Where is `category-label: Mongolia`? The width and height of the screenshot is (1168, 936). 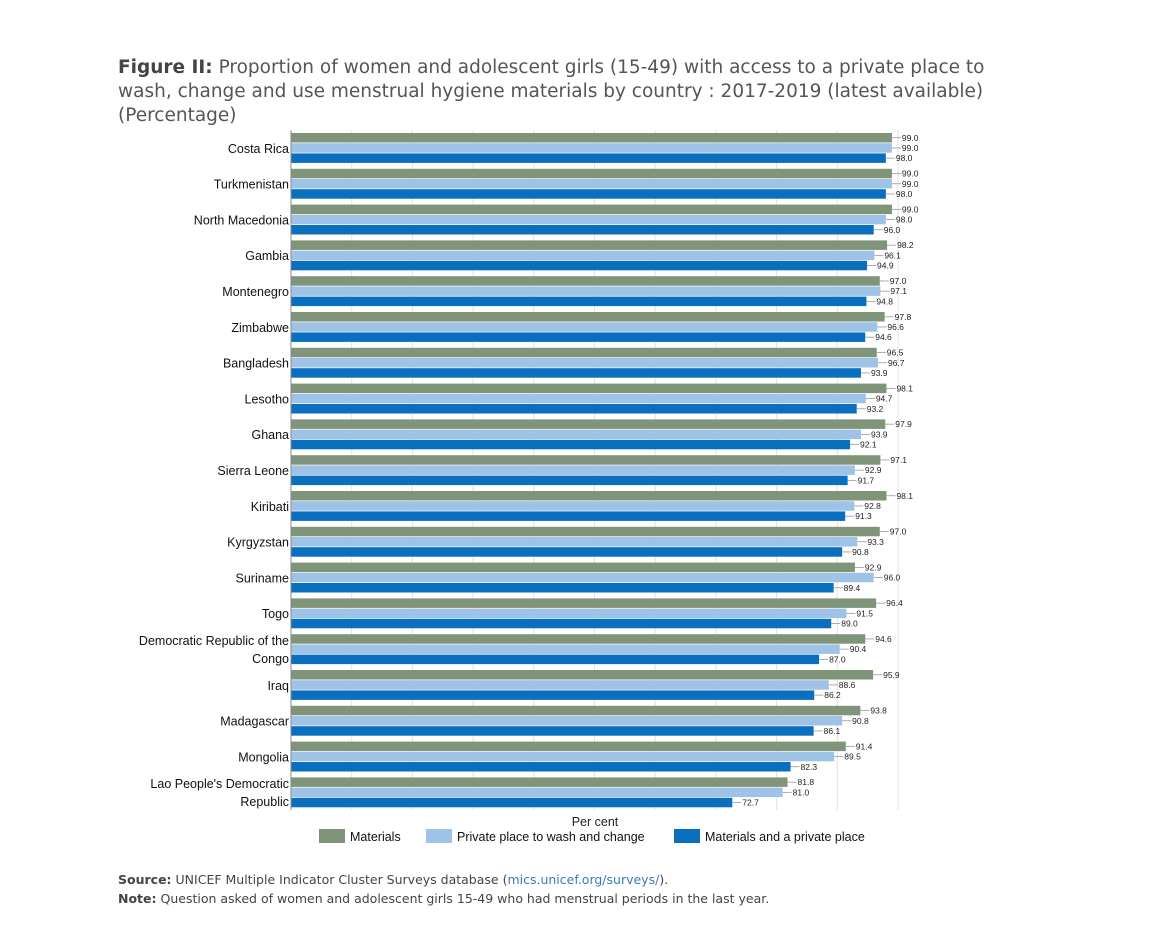
category-label: Mongolia is located at coordinates (263, 757).